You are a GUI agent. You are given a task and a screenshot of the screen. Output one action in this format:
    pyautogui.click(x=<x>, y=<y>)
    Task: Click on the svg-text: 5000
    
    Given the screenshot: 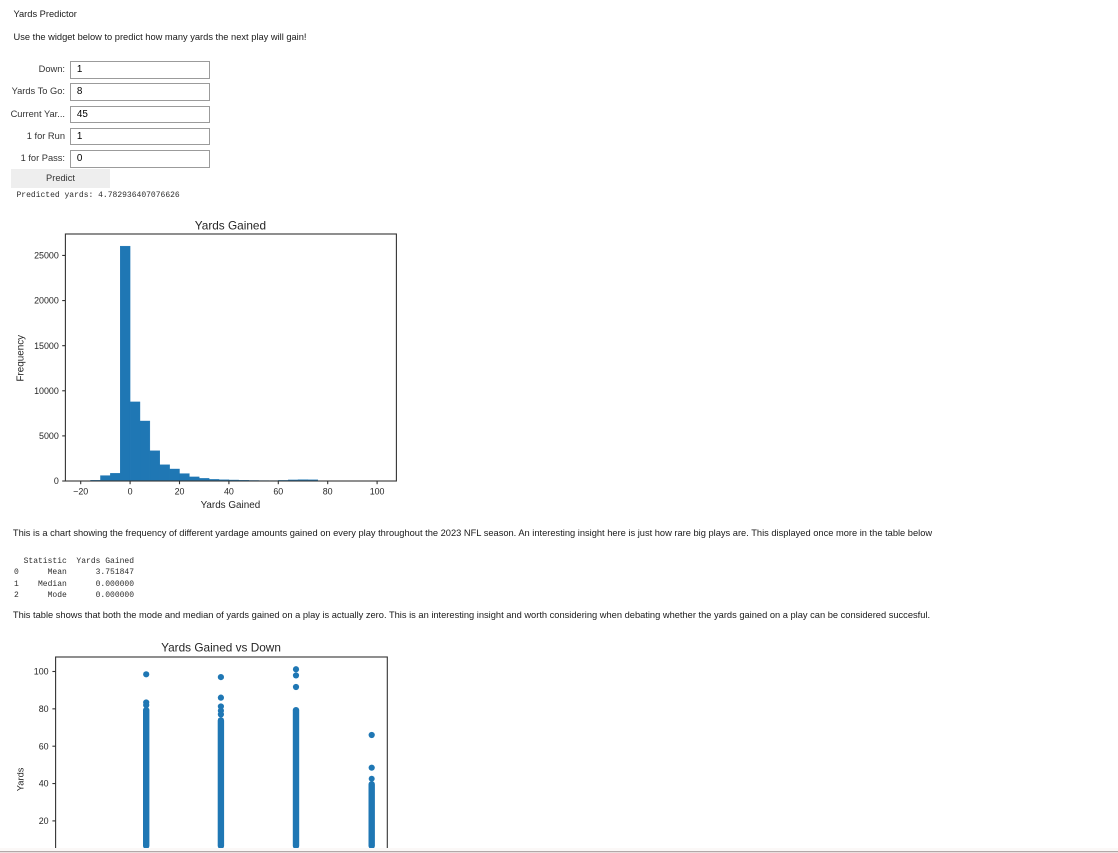 What is the action you would take?
    pyautogui.click(x=49, y=436)
    